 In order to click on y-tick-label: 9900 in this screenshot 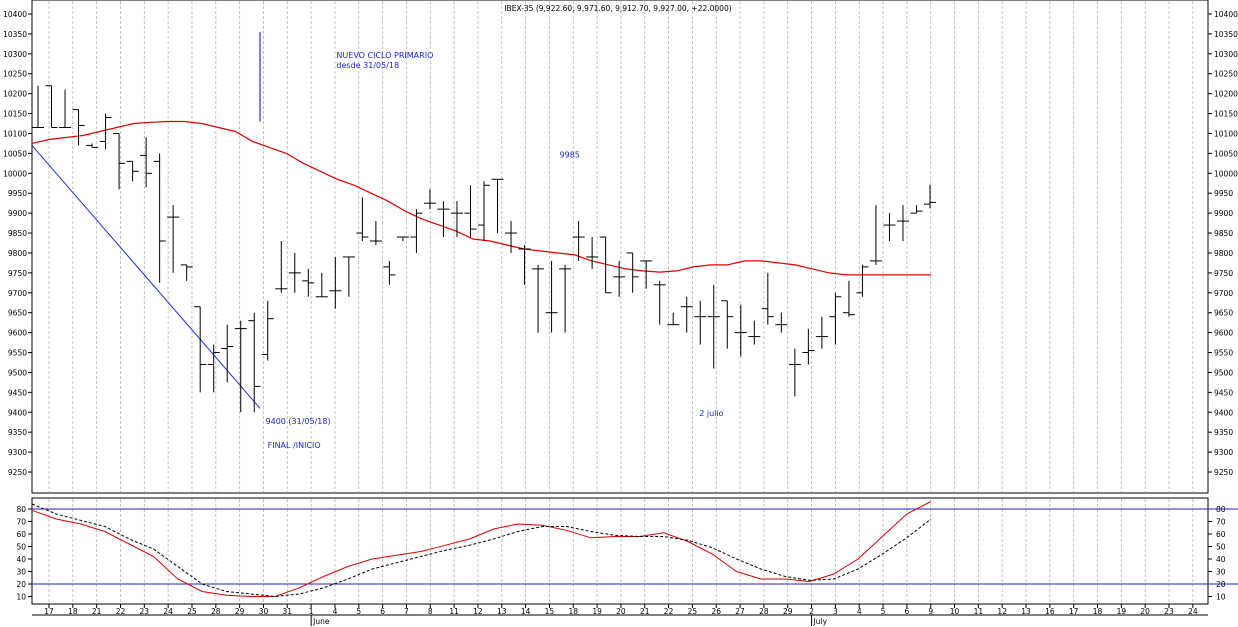, I will do `click(1223, 213)`.